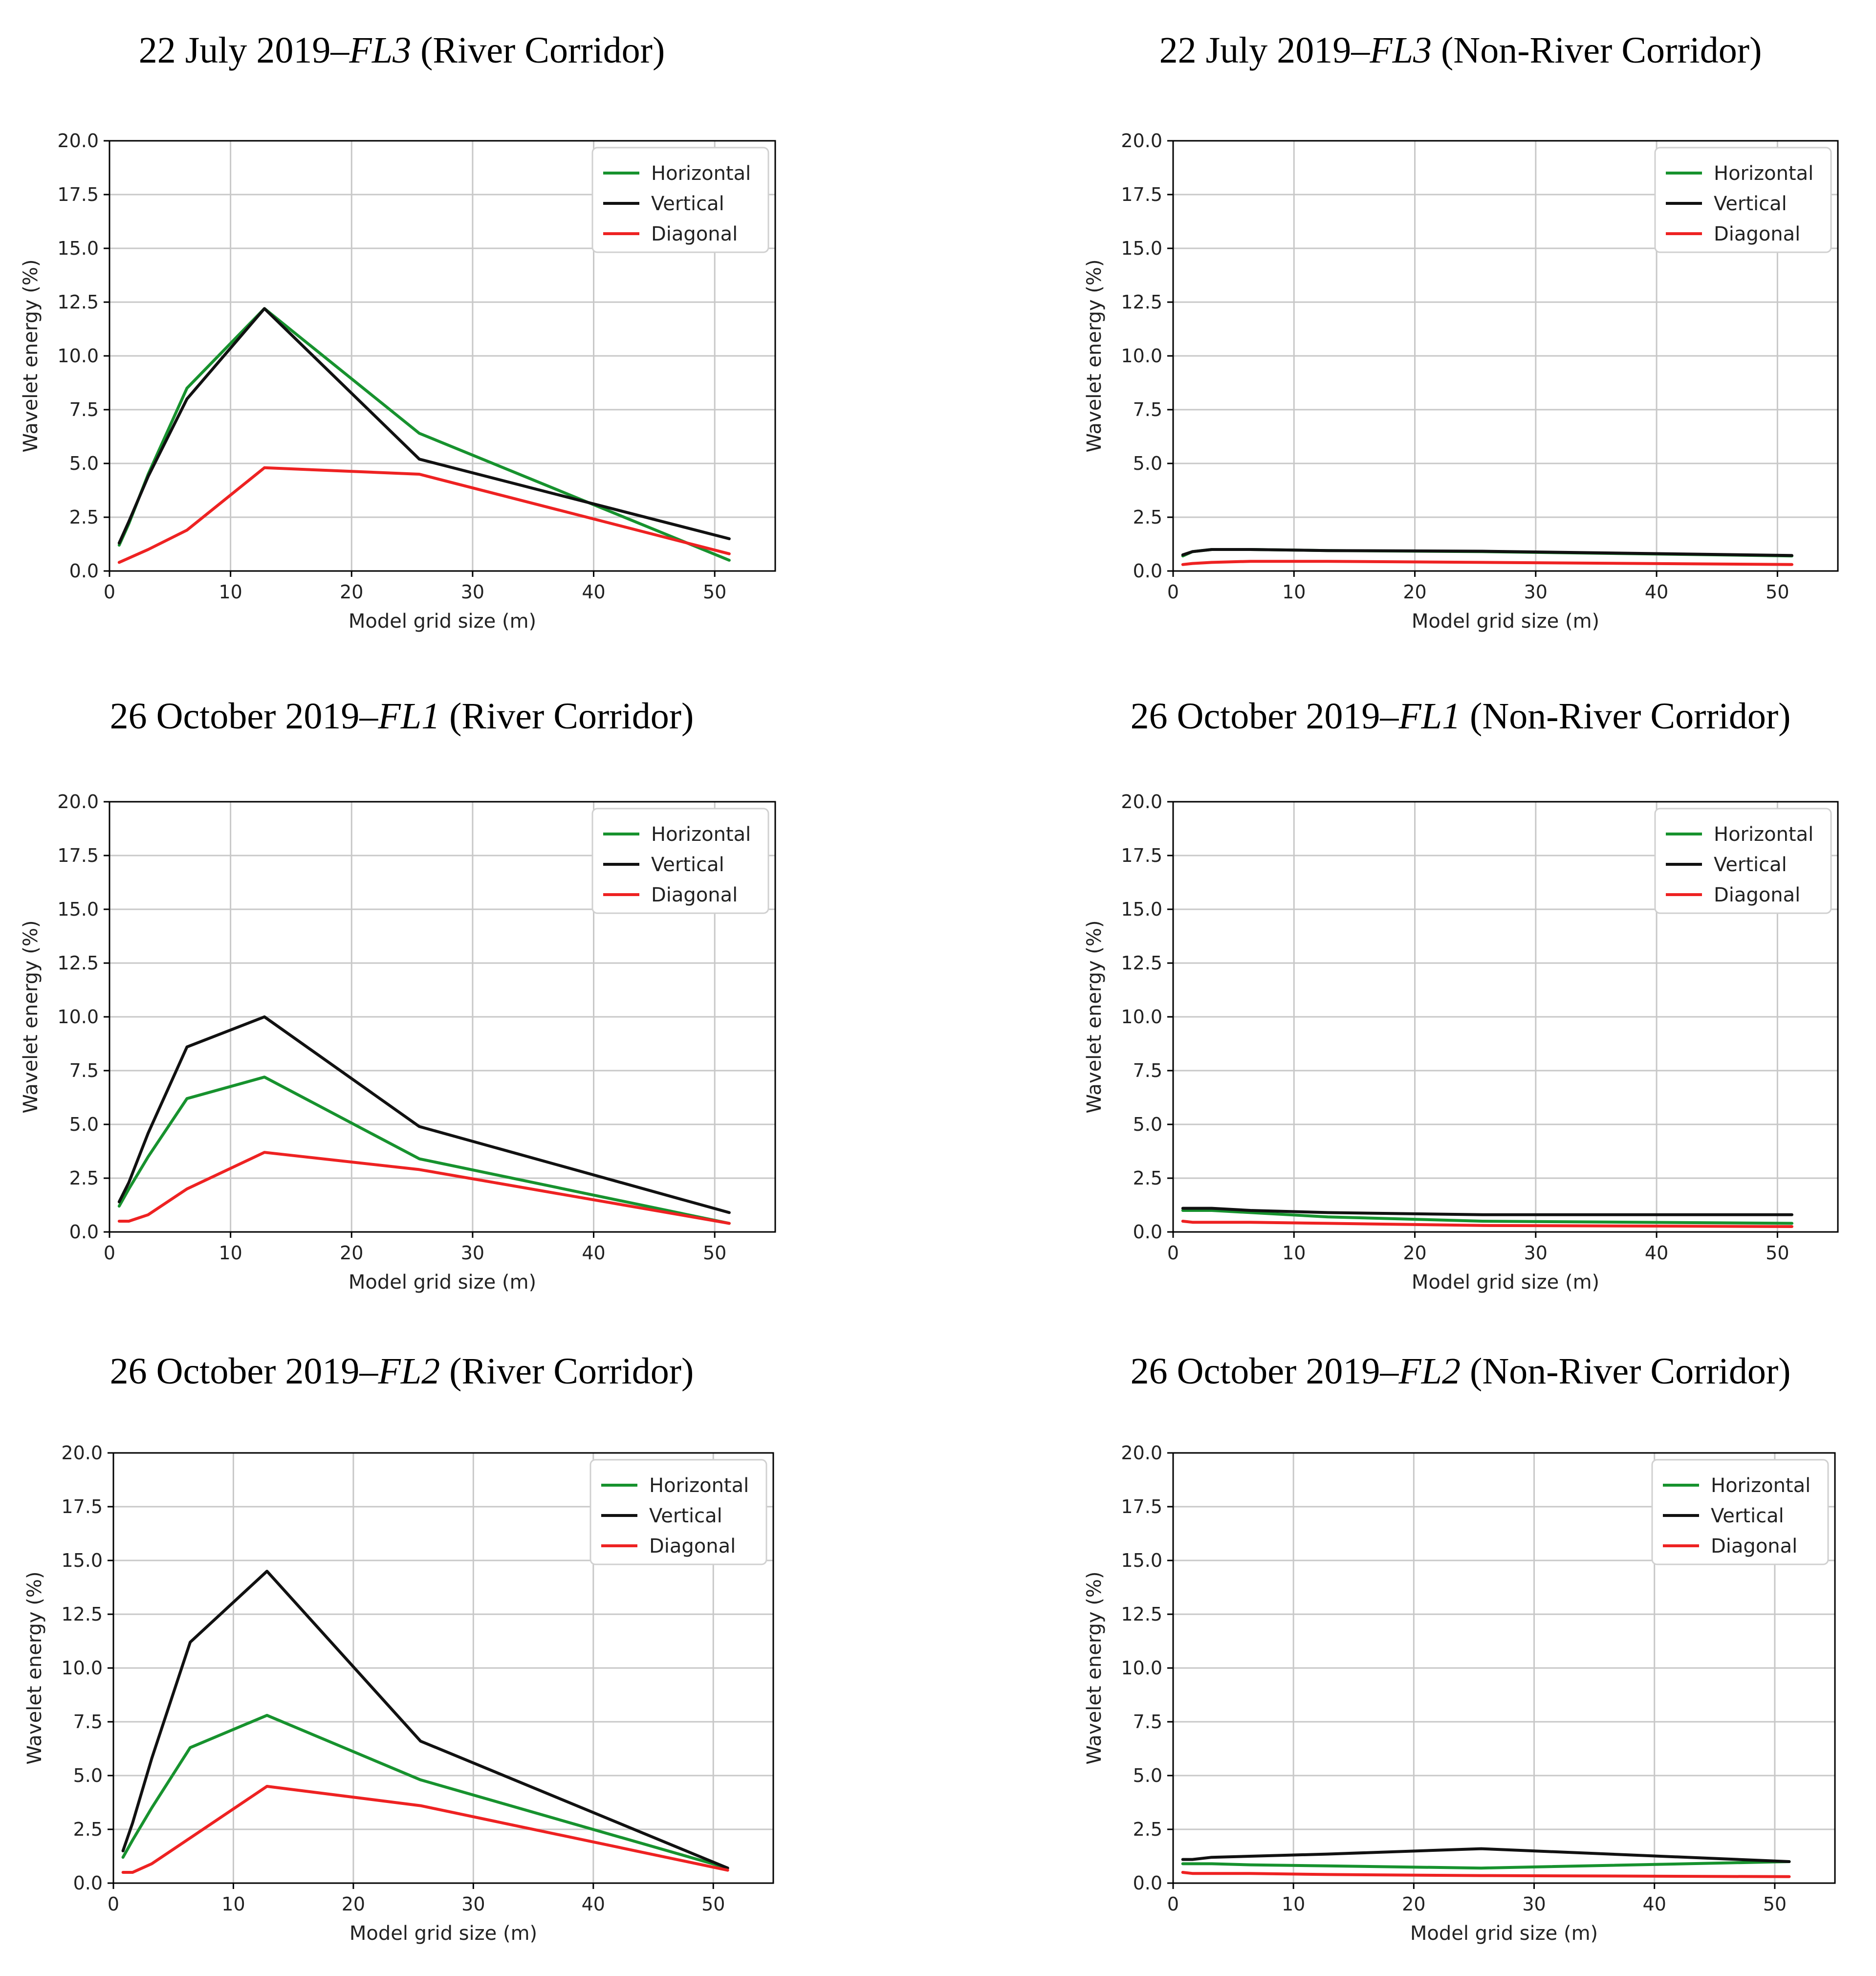 This screenshot has height=1976, width=1876. I want to click on x-axis-label: Model grid size (m), so click(1505, 1282).